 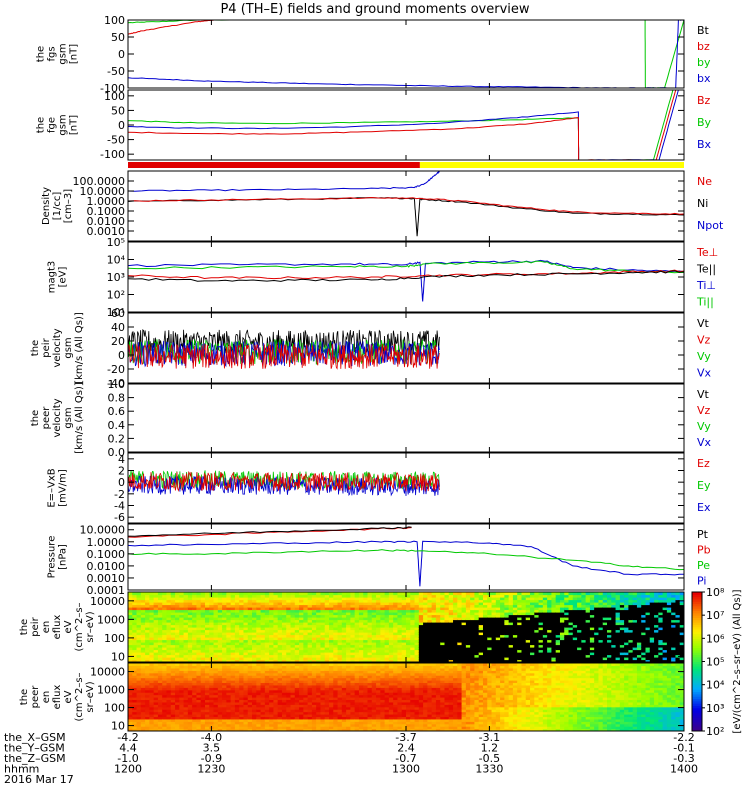 I want to click on series-line-density, so click(x=406, y=205).